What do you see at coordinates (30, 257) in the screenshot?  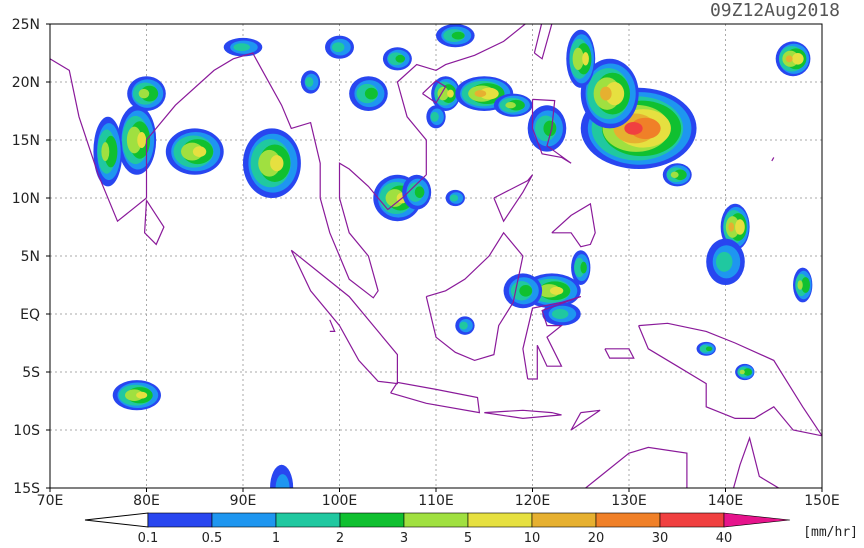 I see `lat-label: 5N` at bounding box center [30, 257].